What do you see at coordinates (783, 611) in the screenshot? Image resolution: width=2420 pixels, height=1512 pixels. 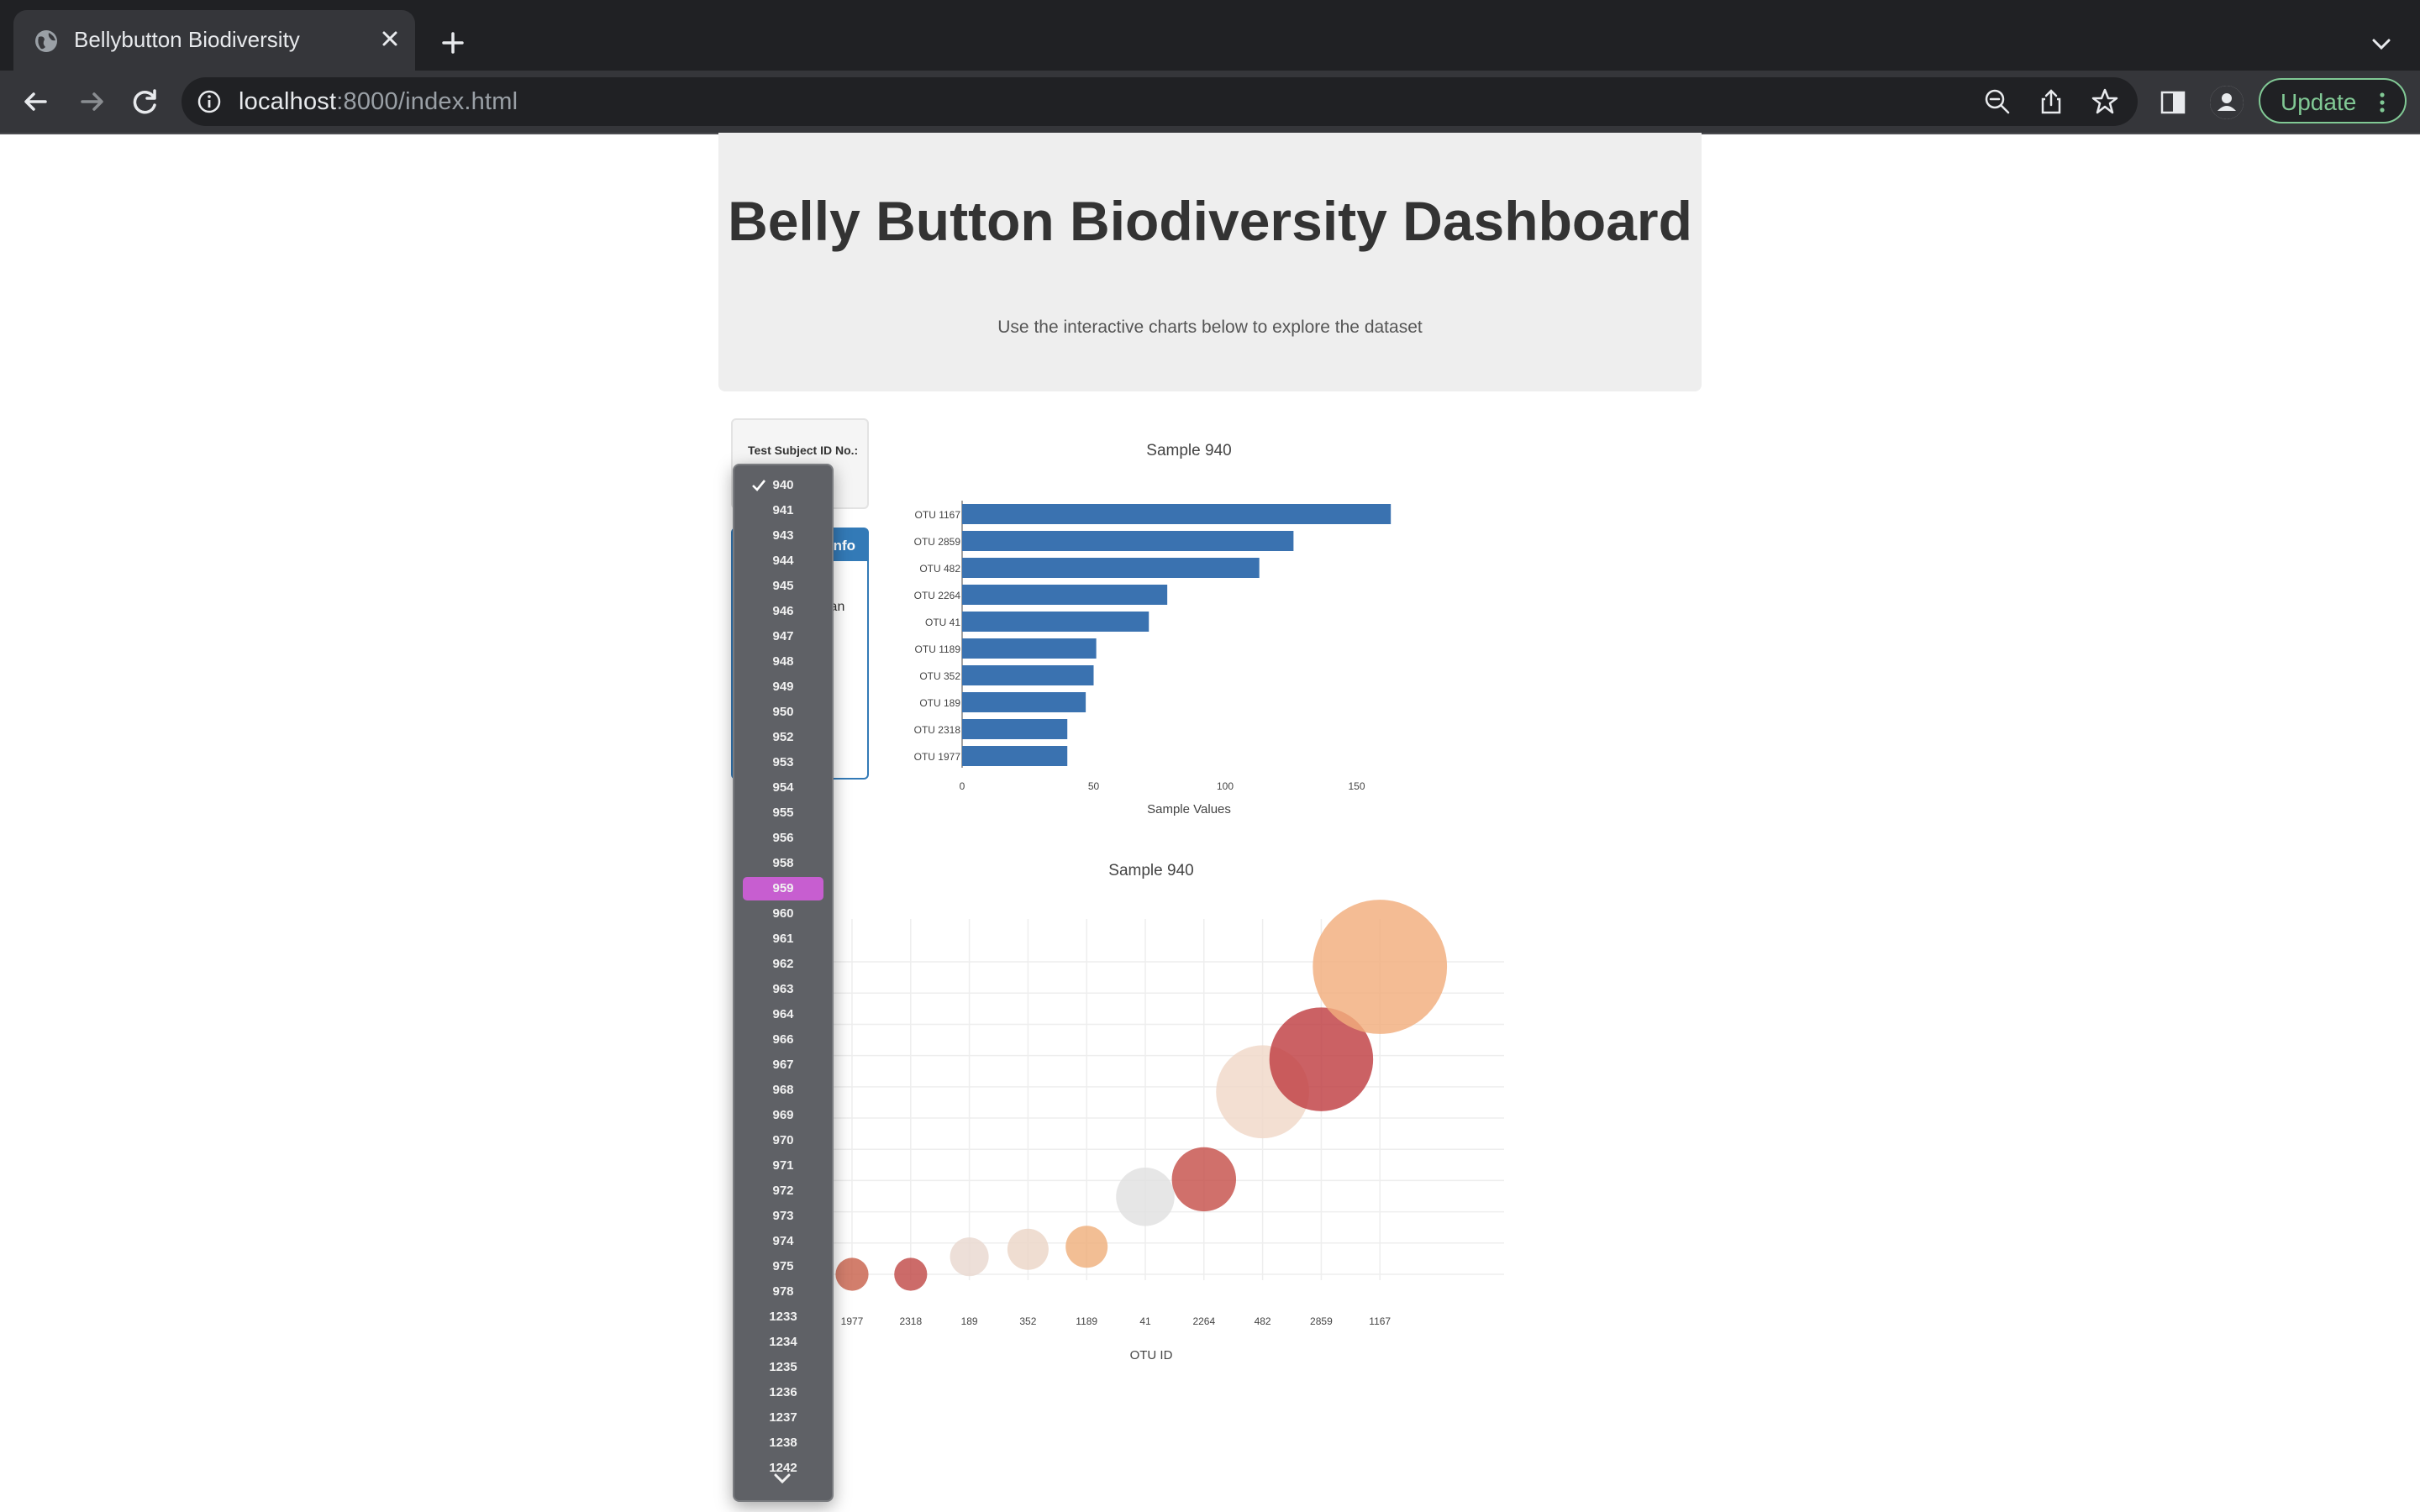 I see `dropdown-option: 946` at bounding box center [783, 611].